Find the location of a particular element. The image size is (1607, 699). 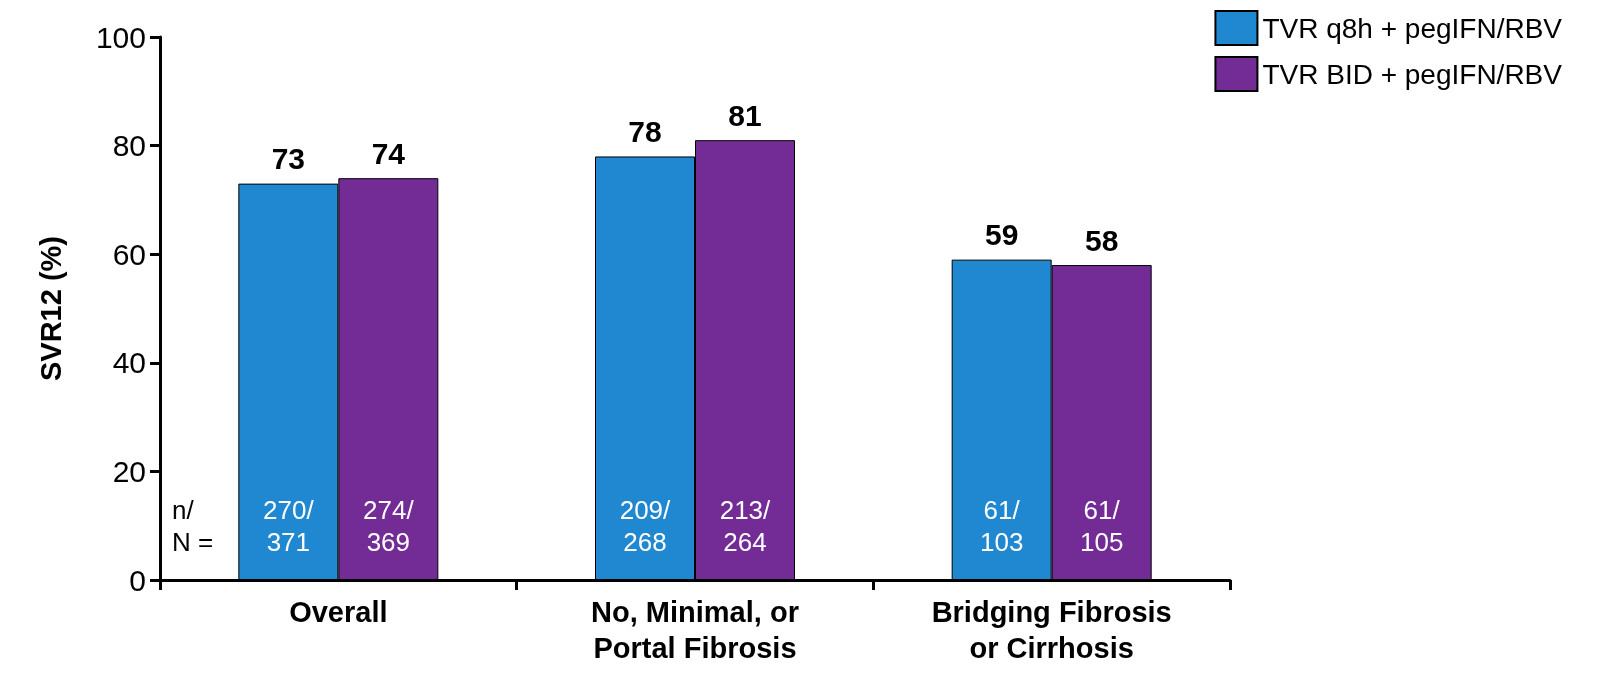

y-tick-label: 40 is located at coordinates (129, 363).